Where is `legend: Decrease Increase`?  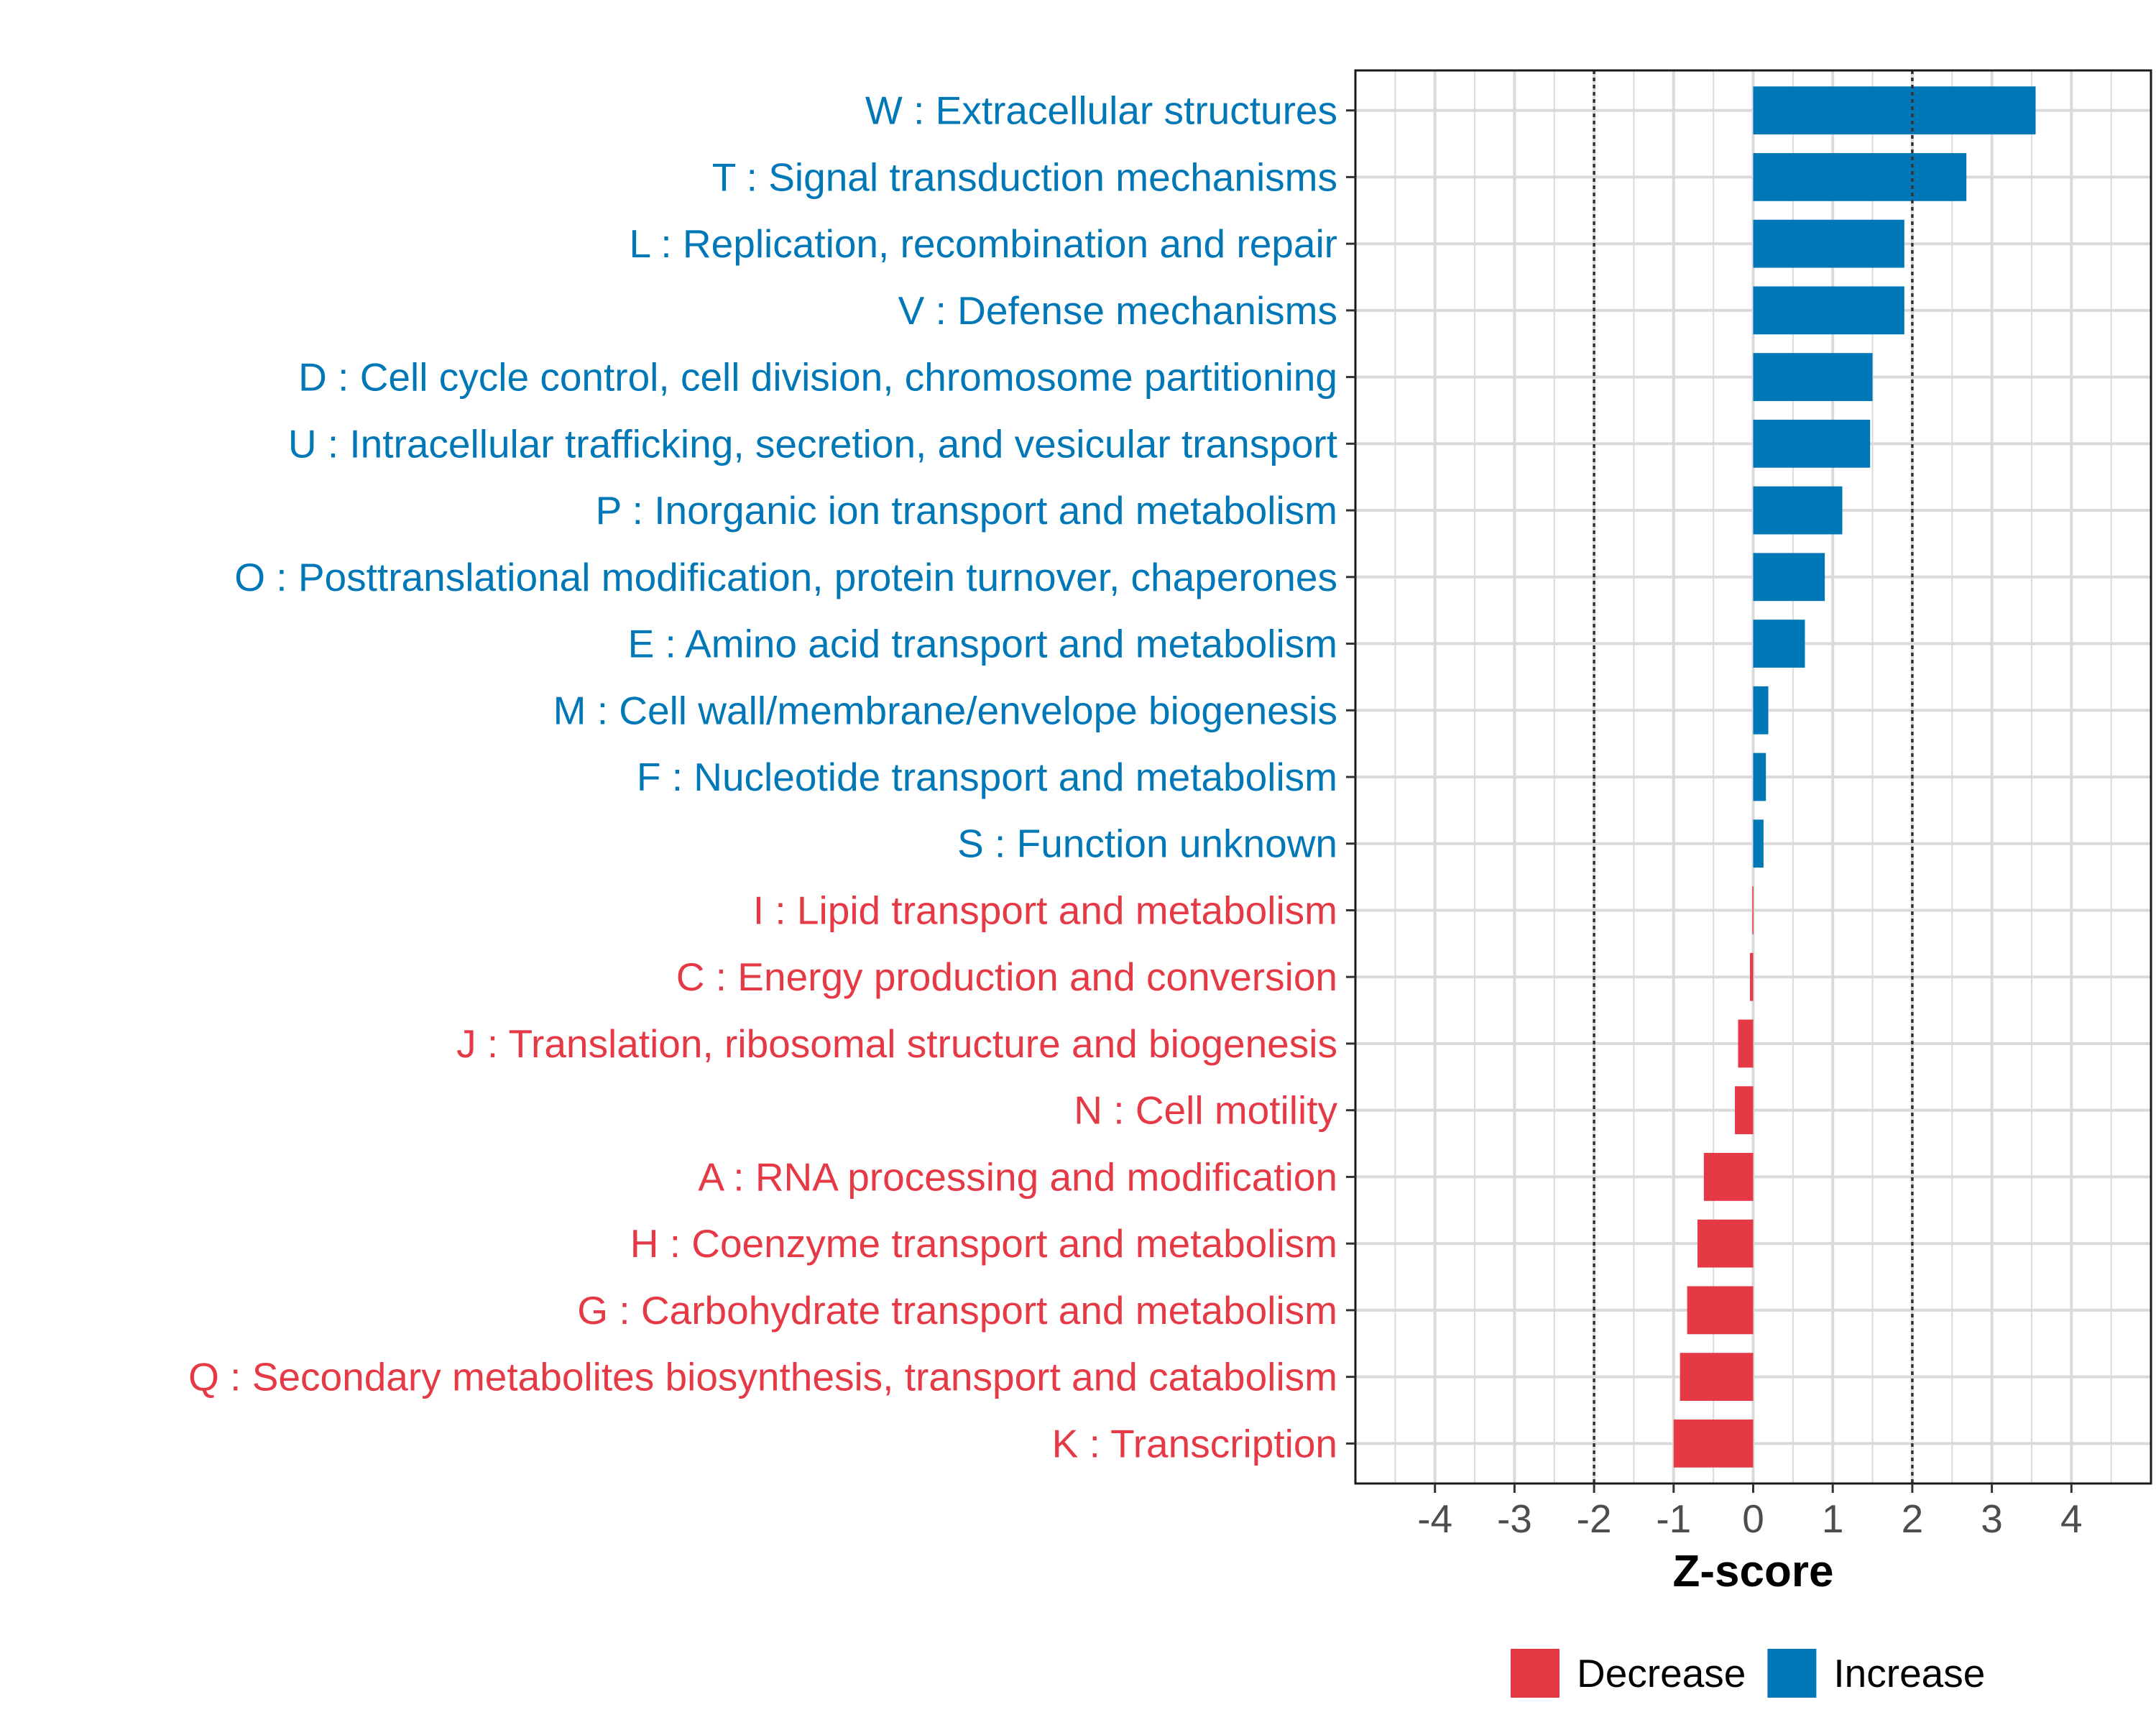
legend: Decrease Increase is located at coordinates (1748, 1673).